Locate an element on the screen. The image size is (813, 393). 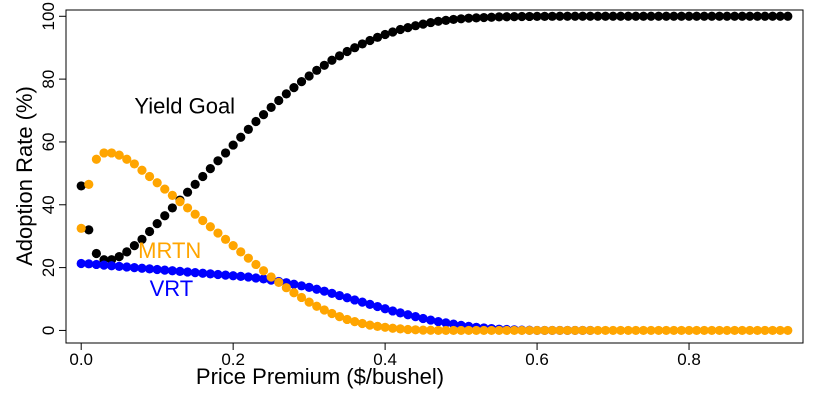
vrt-label: VRT is located at coordinates (172, 288).